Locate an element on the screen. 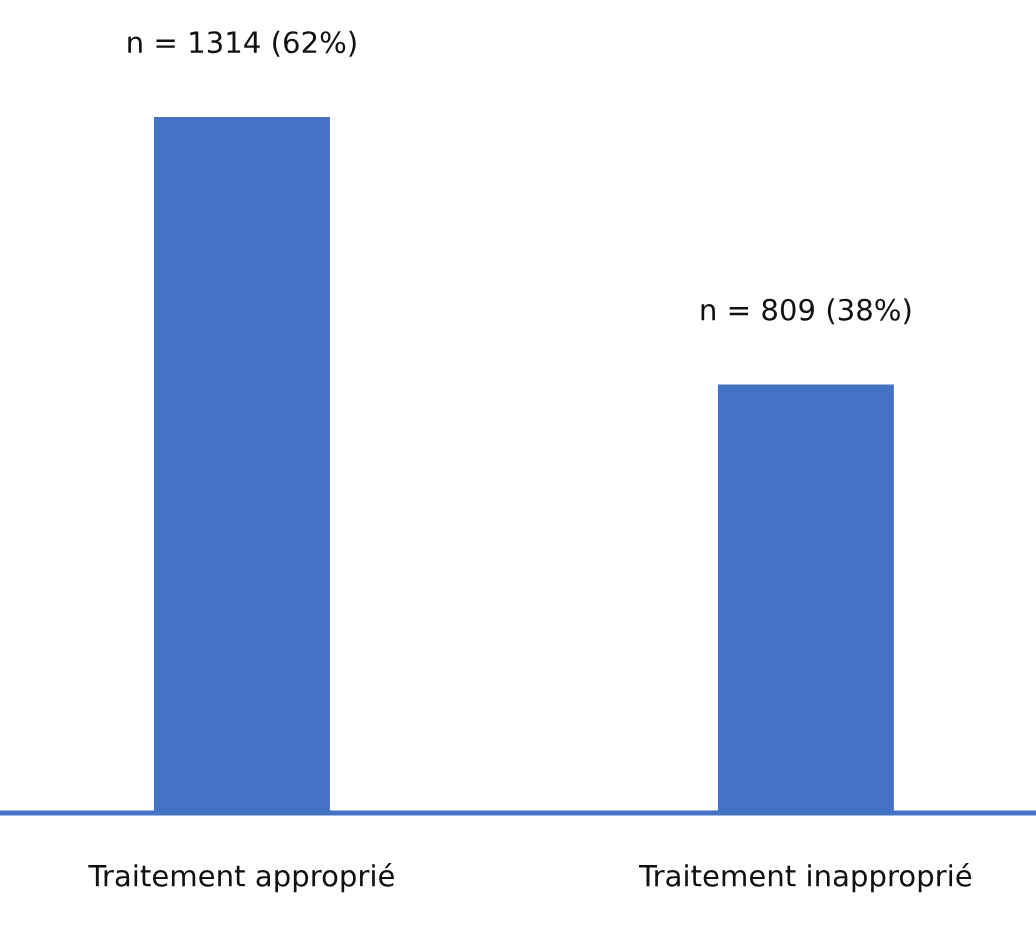  x-tick-label: Traitement approprié is located at coordinates (241, 877).